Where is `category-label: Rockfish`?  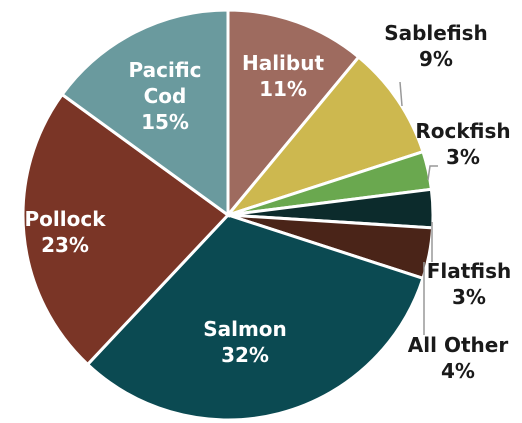 category-label: Rockfish is located at coordinates (463, 131).